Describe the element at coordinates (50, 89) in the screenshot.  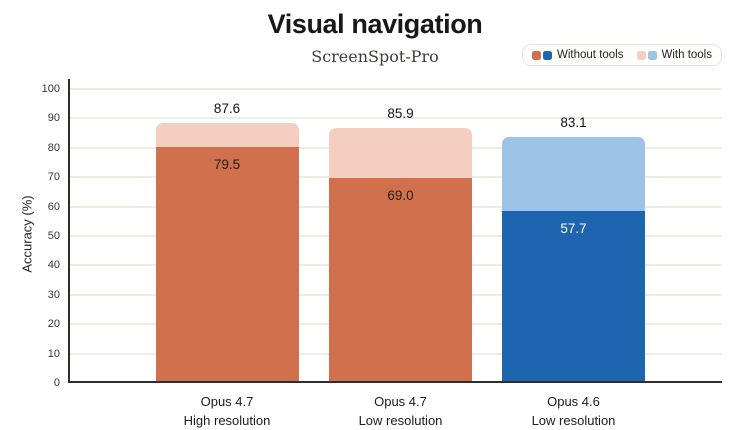
I see `y-tick-label: 100` at that location.